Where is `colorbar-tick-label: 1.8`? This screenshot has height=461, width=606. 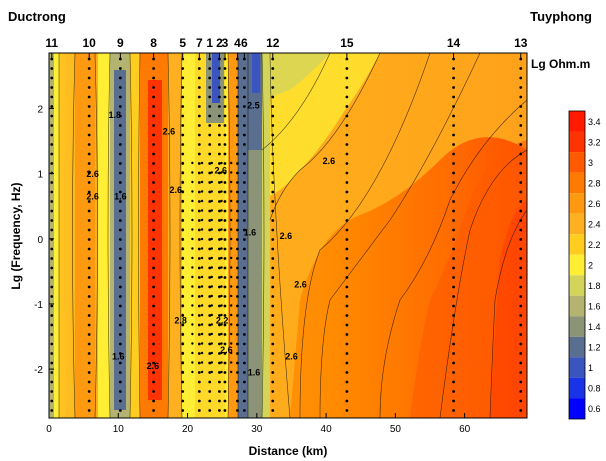 colorbar-tick-label: 1.8 is located at coordinates (594, 286).